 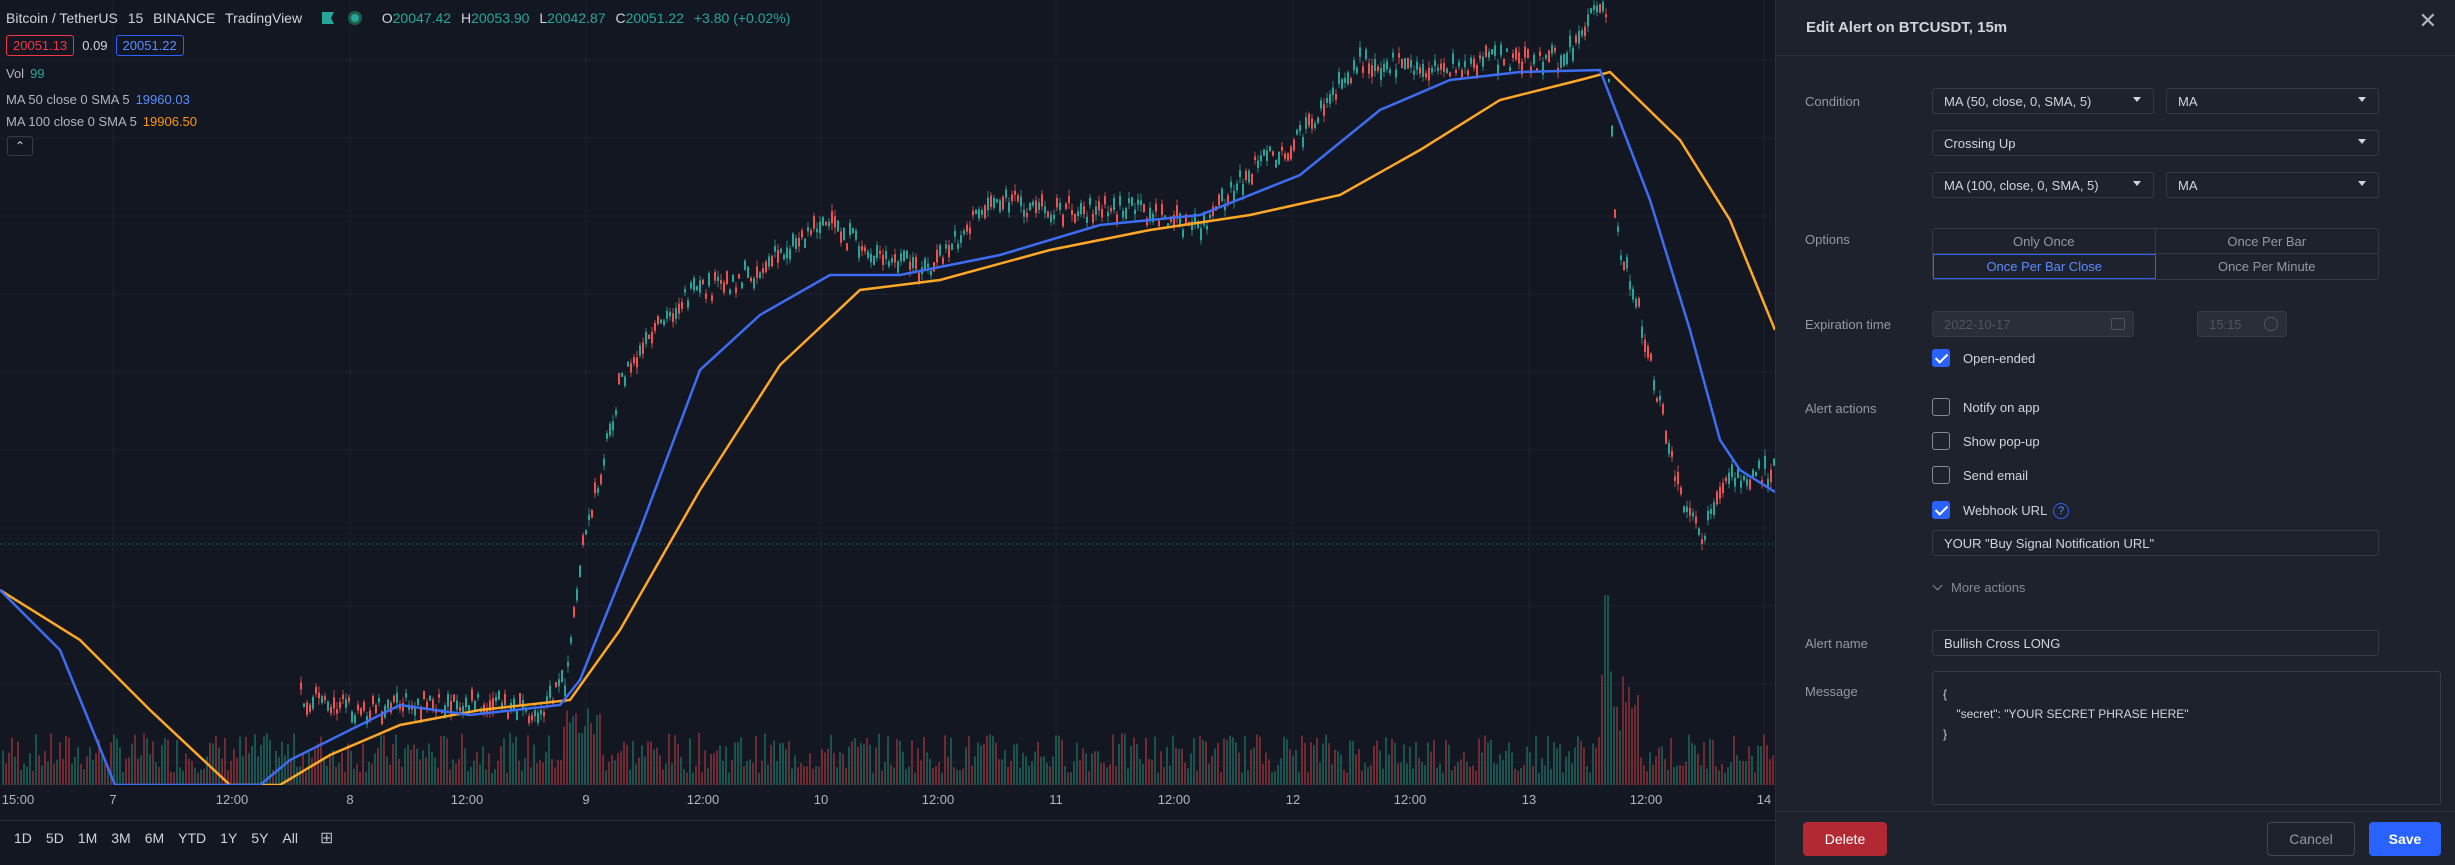 I want to click on range-button: All, so click(x=290, y=837).